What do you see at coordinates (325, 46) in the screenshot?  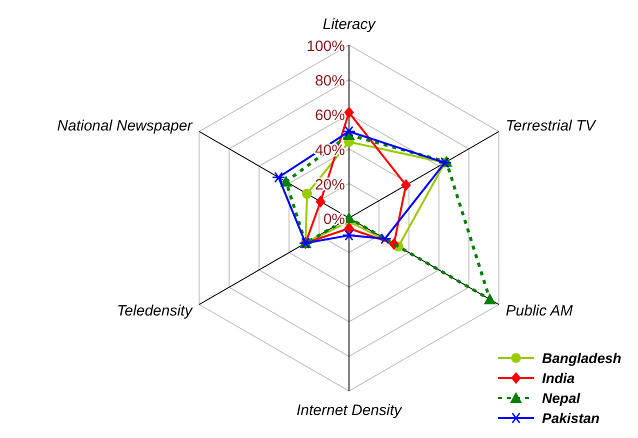 I see `y-tick-label: 100%` at bounding box center [325, 46].